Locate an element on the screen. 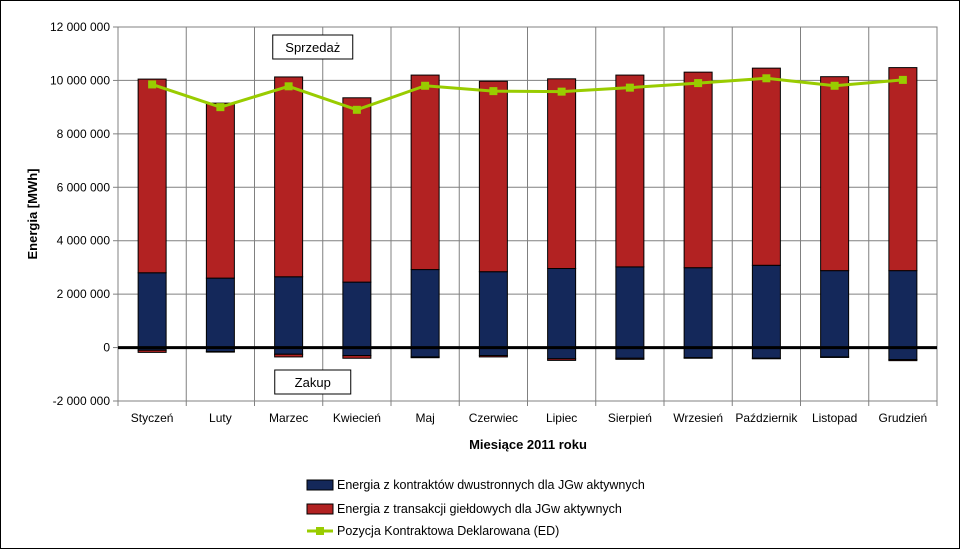 The image size is (960, 549). x-tick-label: Czerwiec is located at coordinates (493, 418).